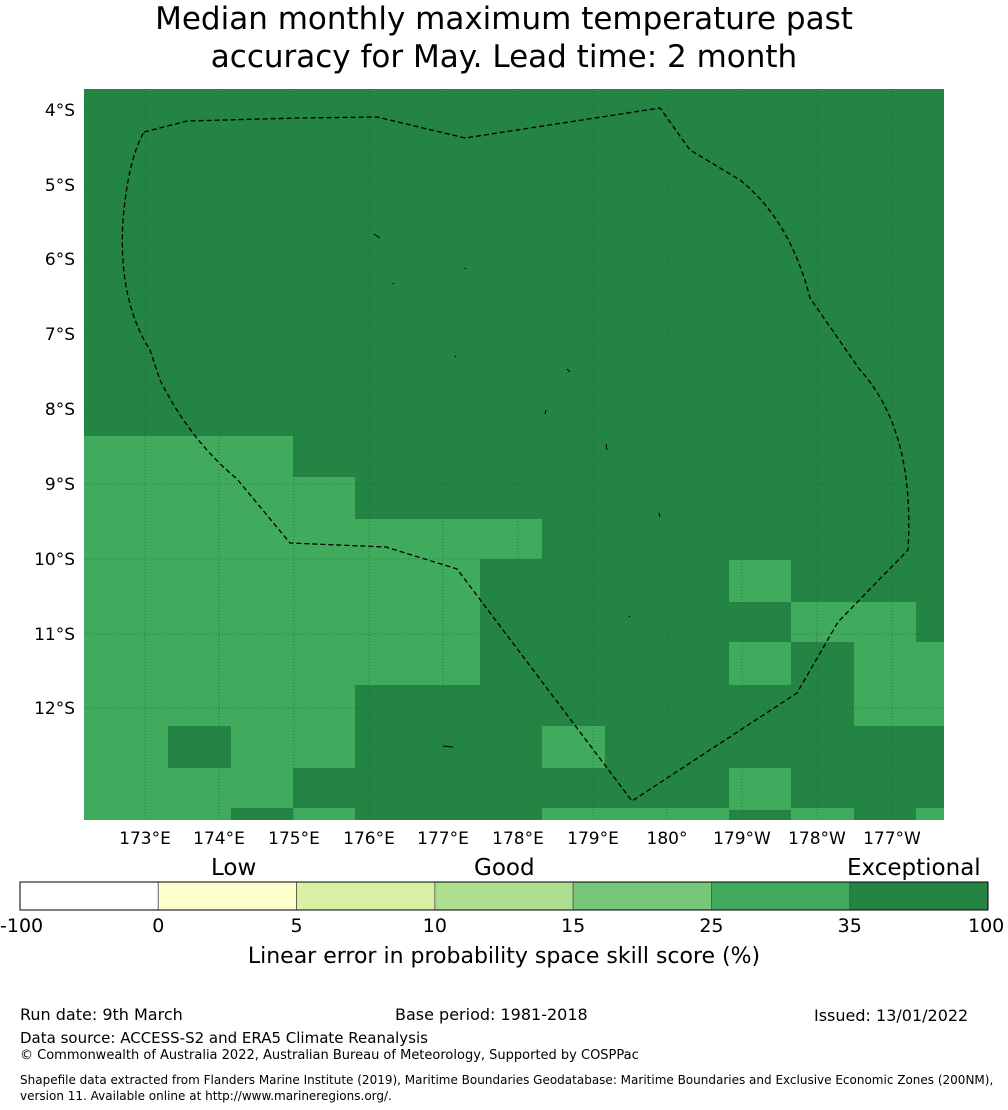  Describe the element at coordinates (849, 926) in the screenshot. I see `colorbar-tick-label: 35` at that location.